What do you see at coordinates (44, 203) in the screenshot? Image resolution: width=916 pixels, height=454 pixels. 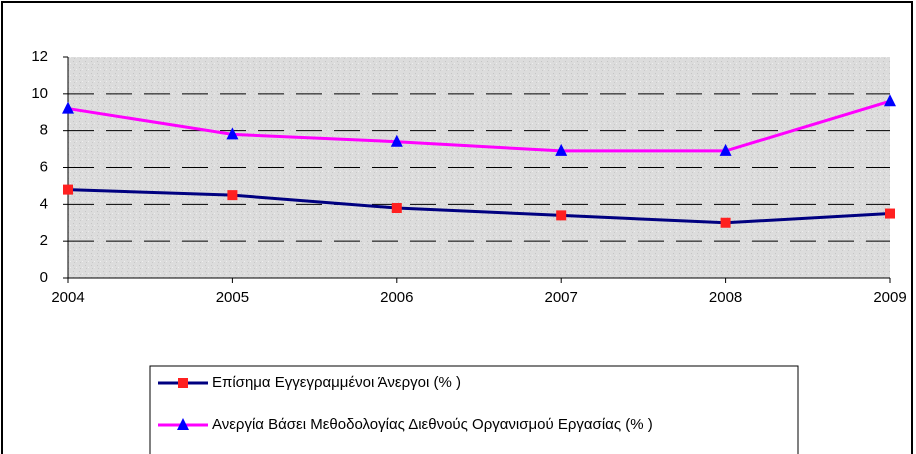 I see `y-tick-label: 4` at bounding box center [44, 203].